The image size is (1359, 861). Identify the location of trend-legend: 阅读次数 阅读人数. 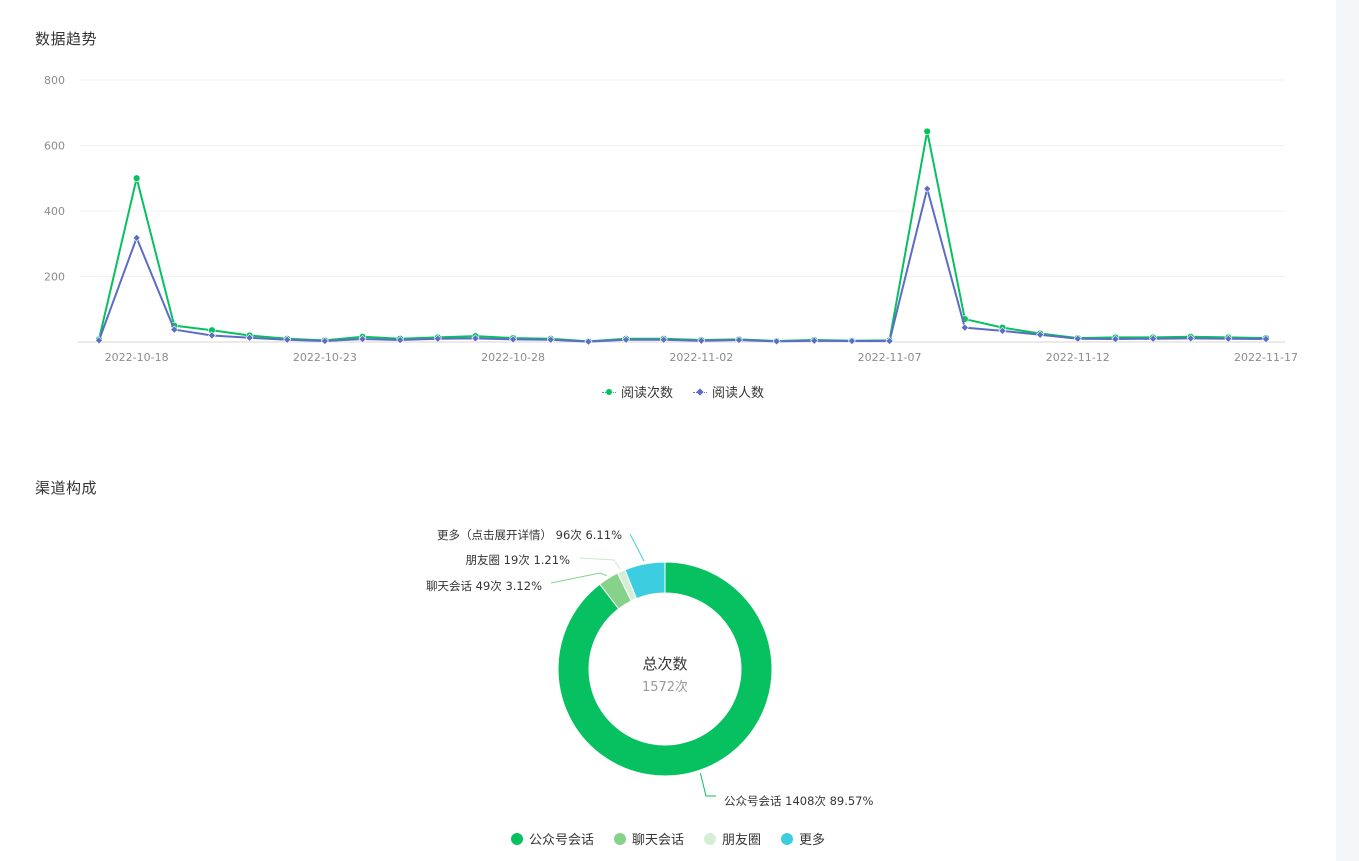
(668, 391).